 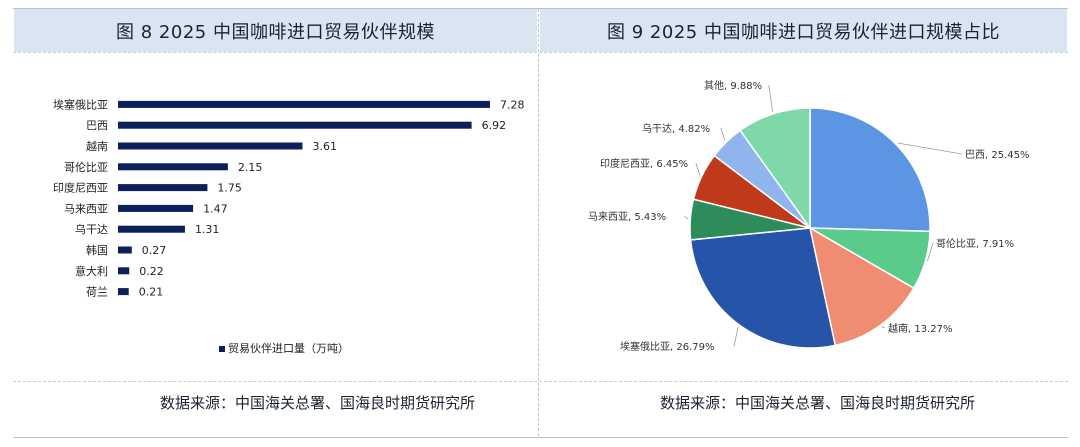 I want to click on data-label: 1.47, so click(x=215, y=208).